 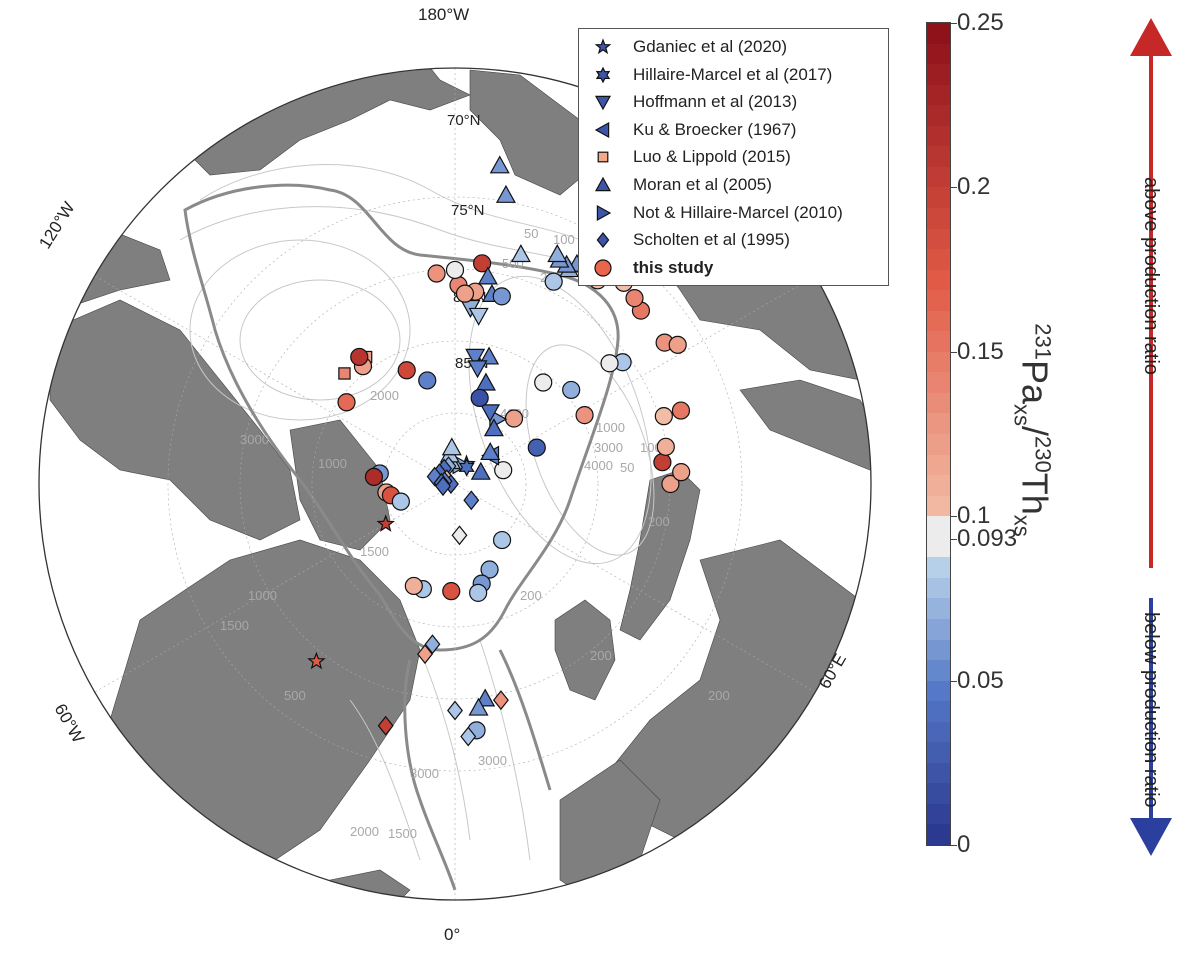 What do you see at coordinates (327, 122) in the screenshot?
I see `land-alaska-chukotka` at bounding box center [327, 122].